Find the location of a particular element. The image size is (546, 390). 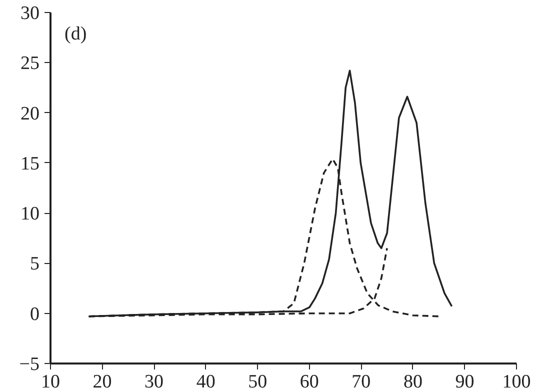

x-tick-label: 80 is located at coordinates (412, 381).